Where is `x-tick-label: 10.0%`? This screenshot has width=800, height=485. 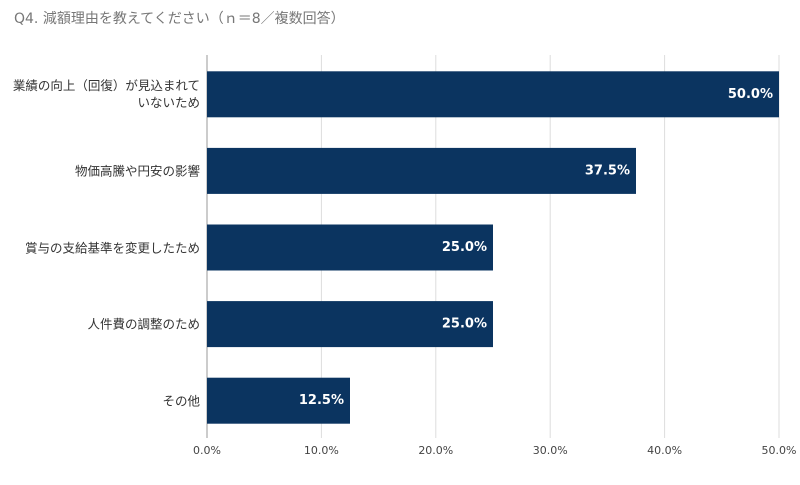
x-tick-label: 10.0% is located at coordinates (321, 450).